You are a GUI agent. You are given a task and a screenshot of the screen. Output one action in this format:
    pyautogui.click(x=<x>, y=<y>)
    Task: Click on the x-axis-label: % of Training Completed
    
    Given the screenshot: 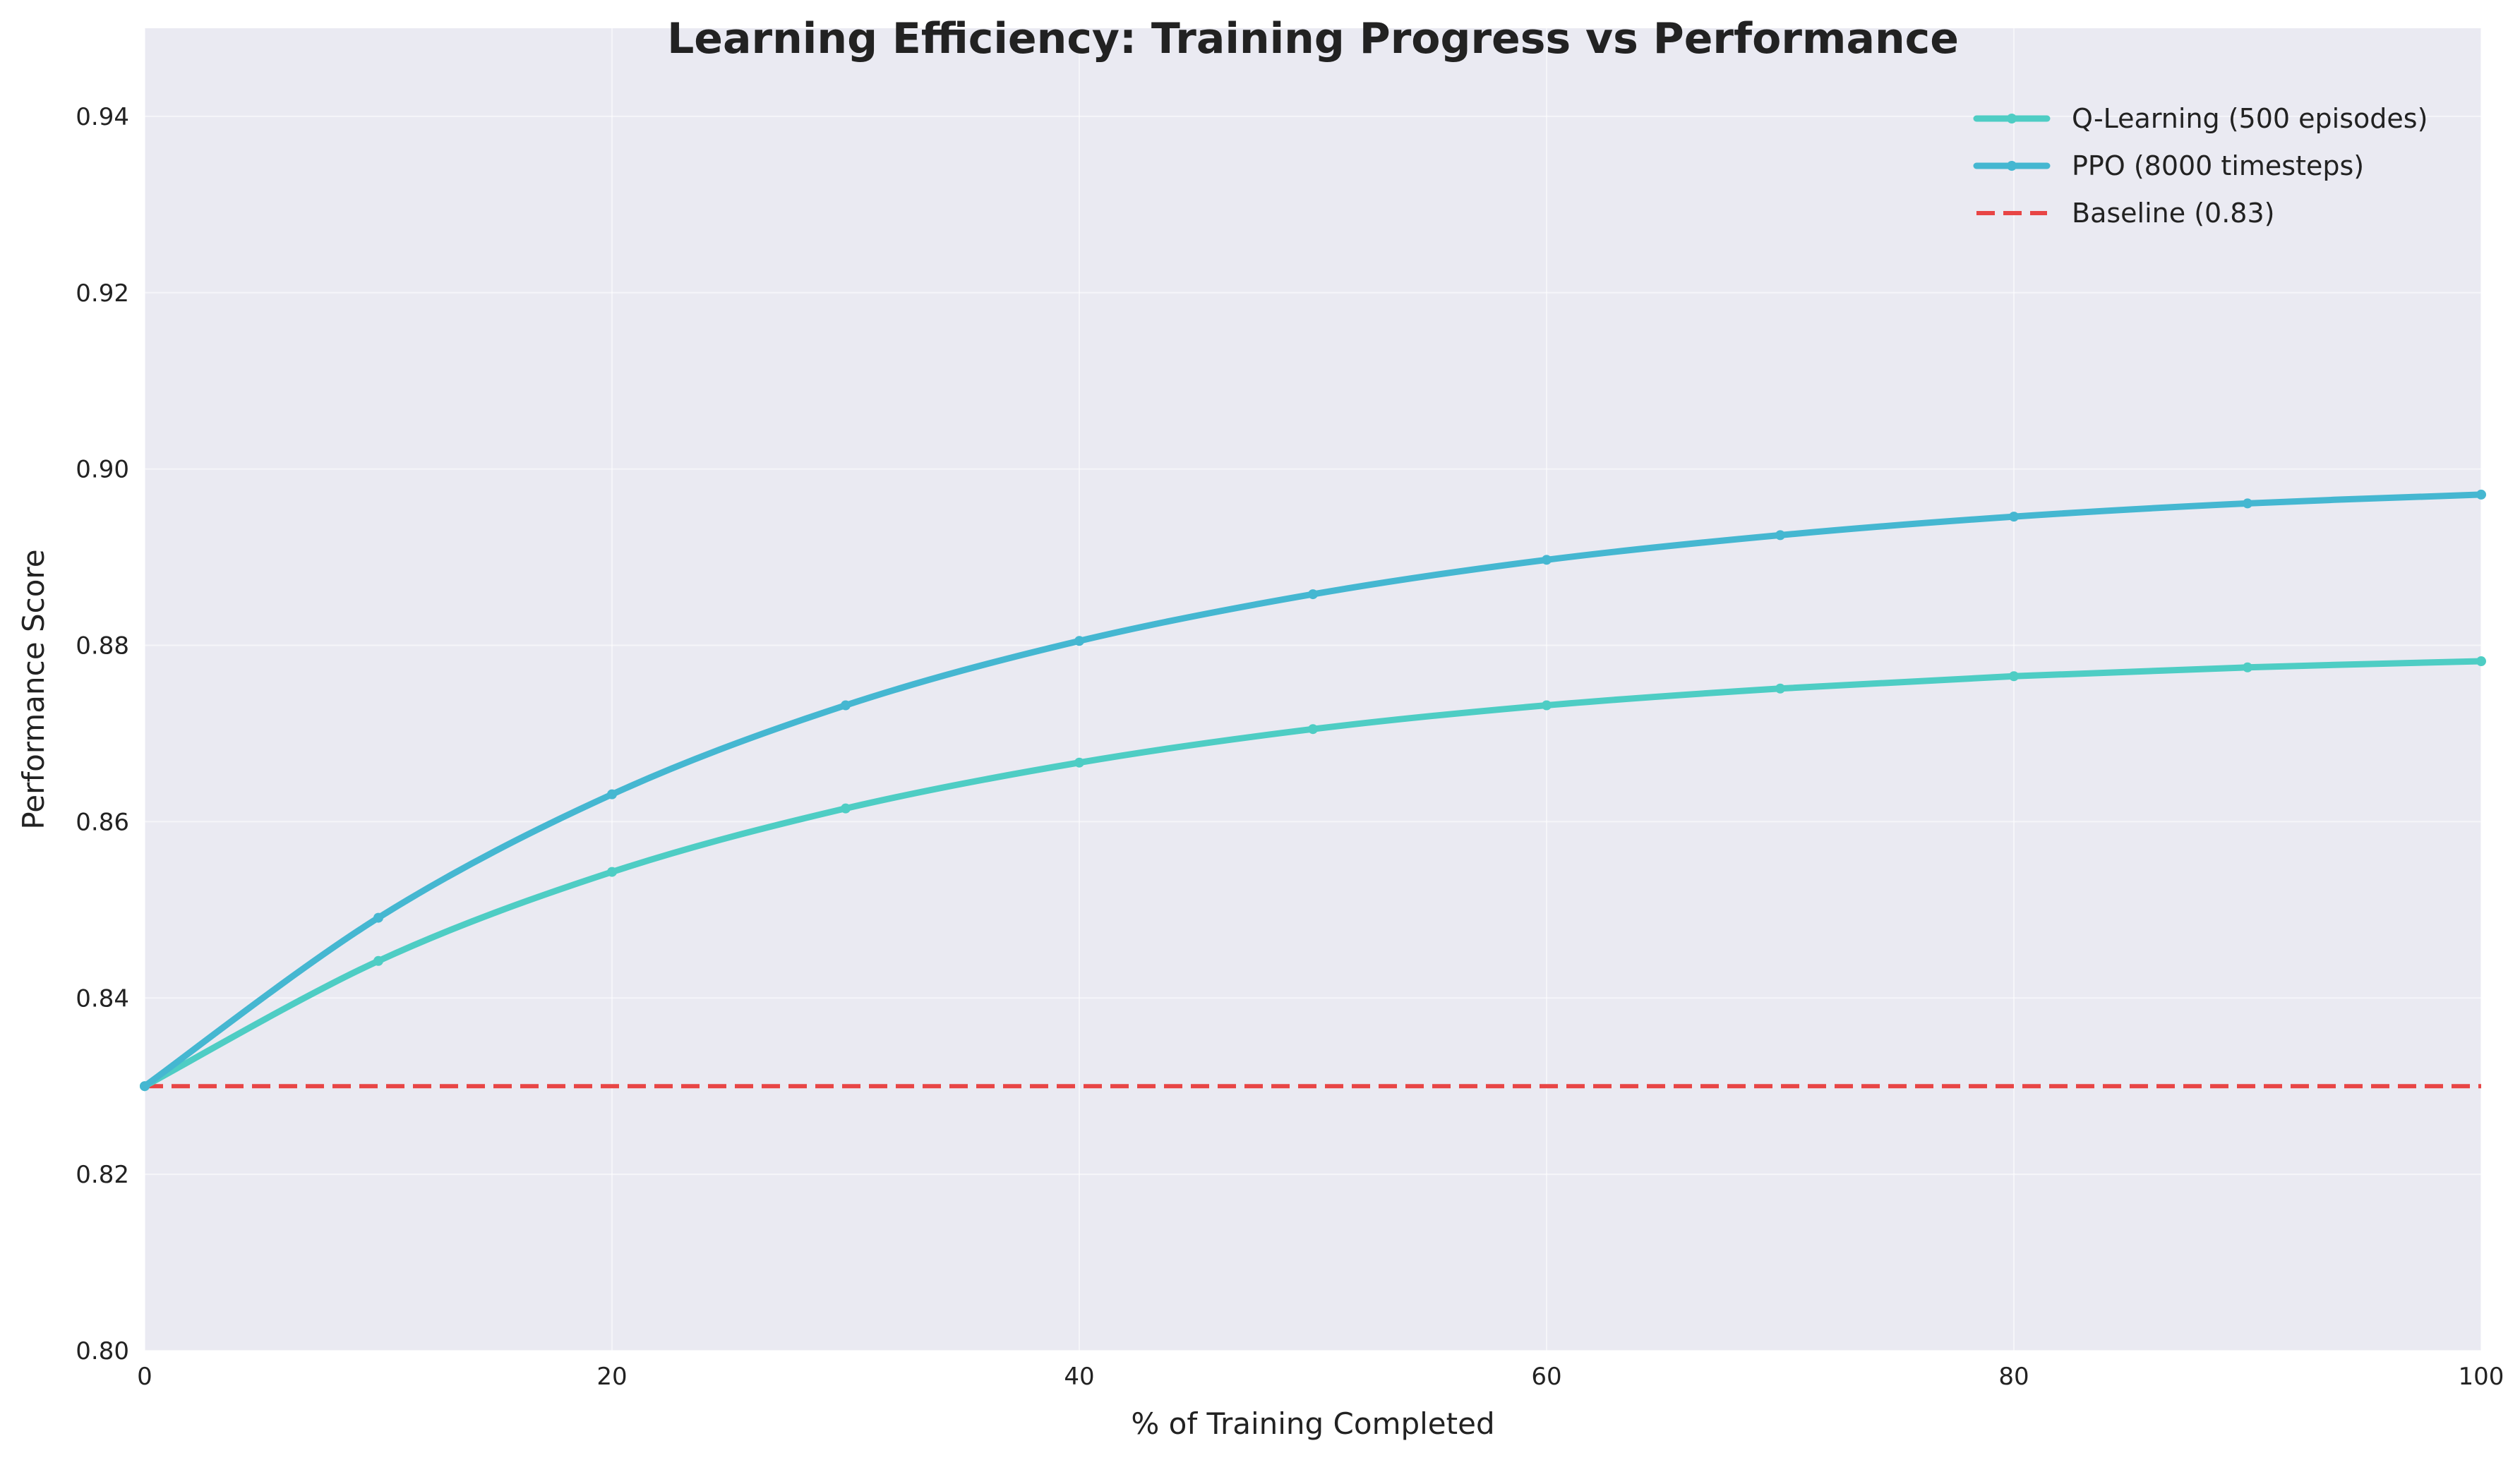 What is the action you would take?
    pyautogui.click(x=1312, y=1424)
    